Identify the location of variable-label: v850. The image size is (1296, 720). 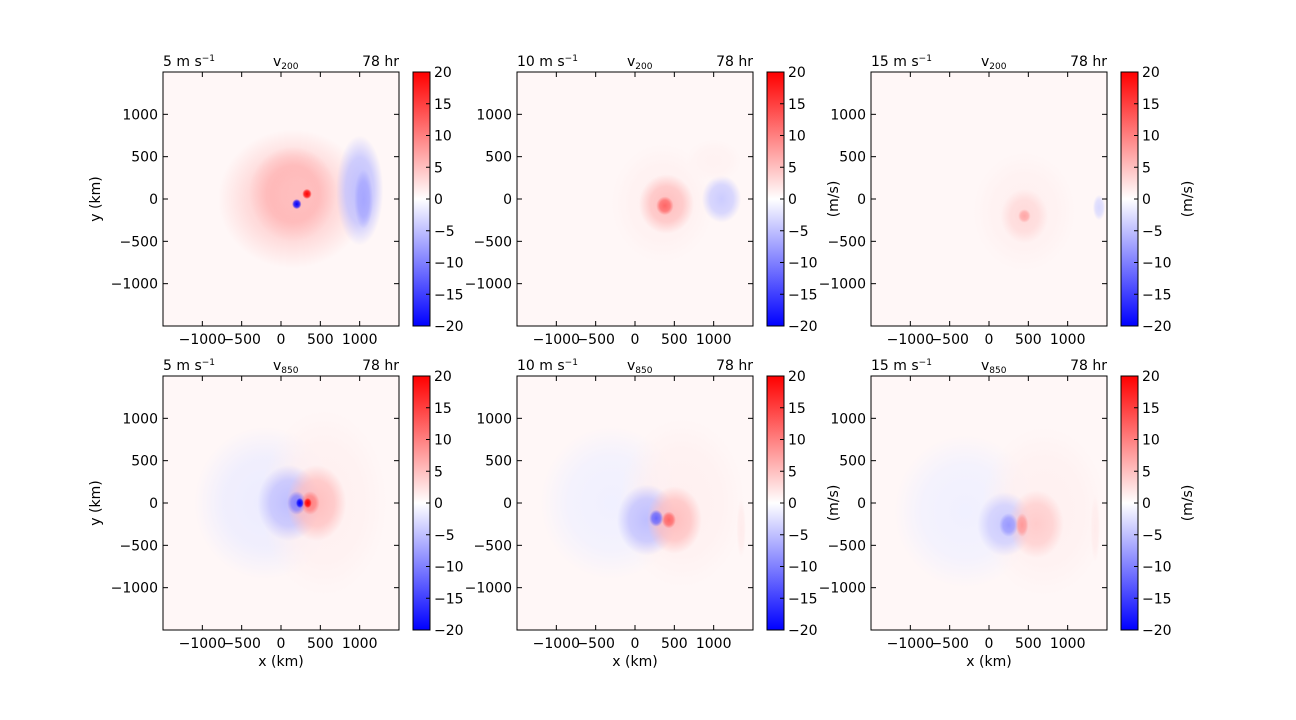
(640, 367).